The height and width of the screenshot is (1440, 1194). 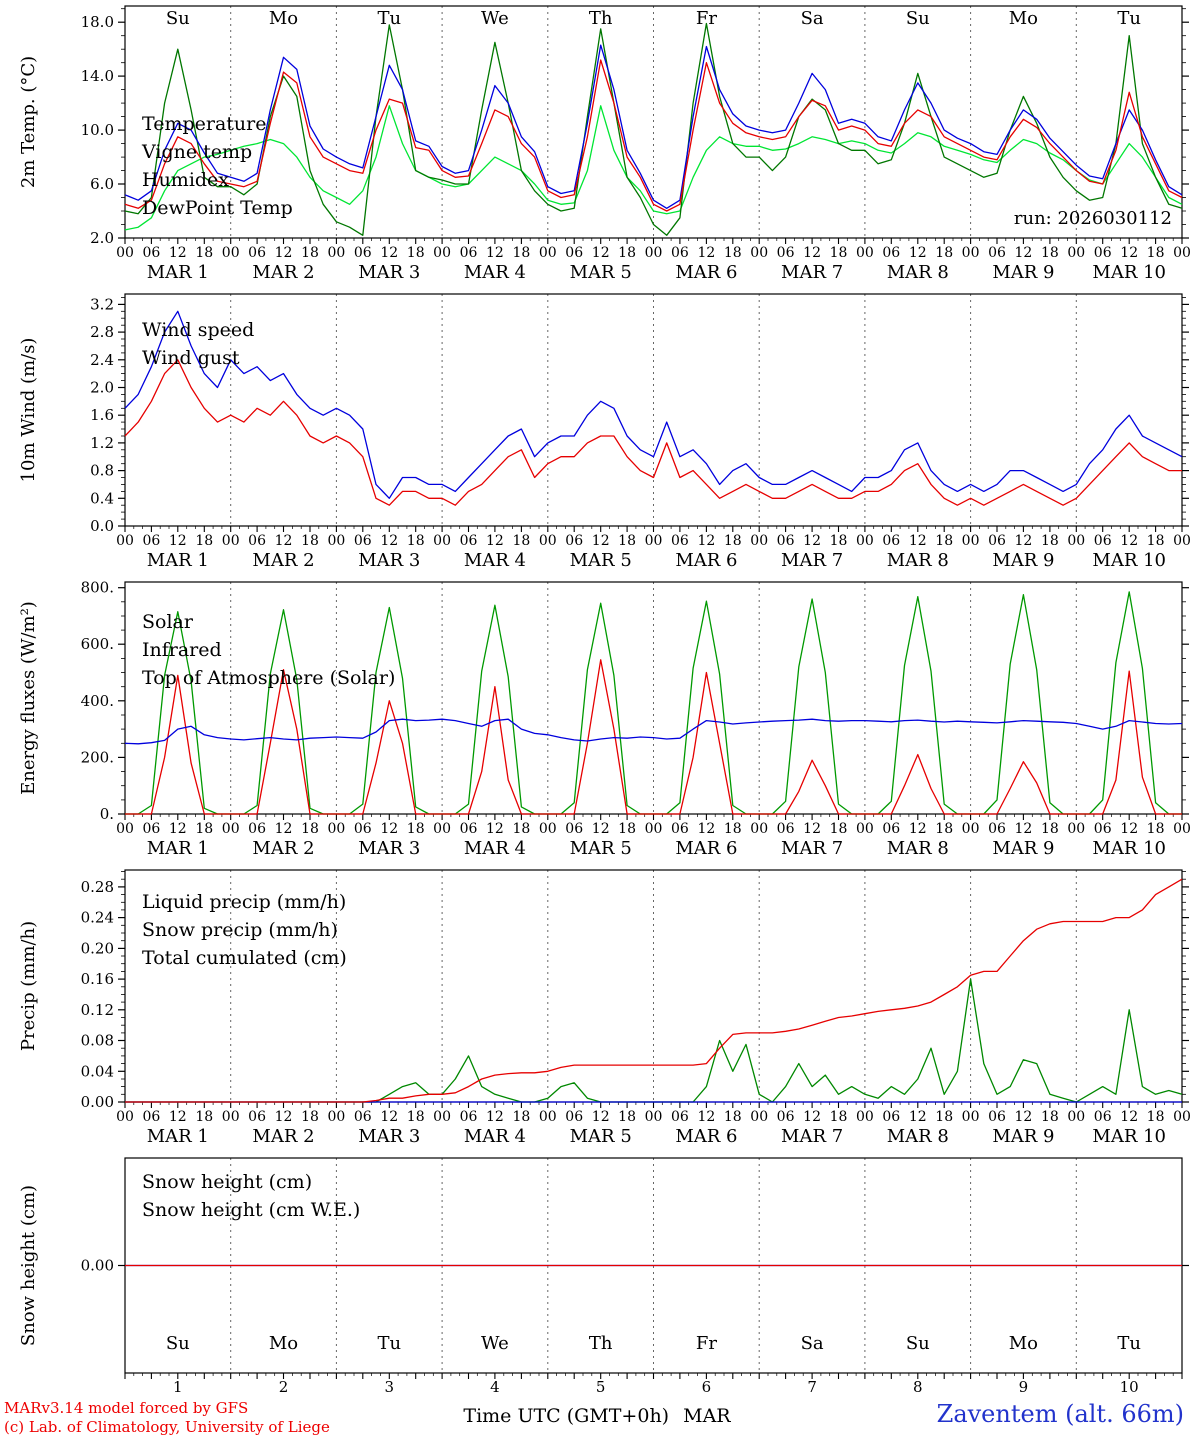 What do you see at coordinates (28, 410) in the screenshot?
I see `y-axis-title: 10m Wind (m/s)` at bounding box center [28, 410].